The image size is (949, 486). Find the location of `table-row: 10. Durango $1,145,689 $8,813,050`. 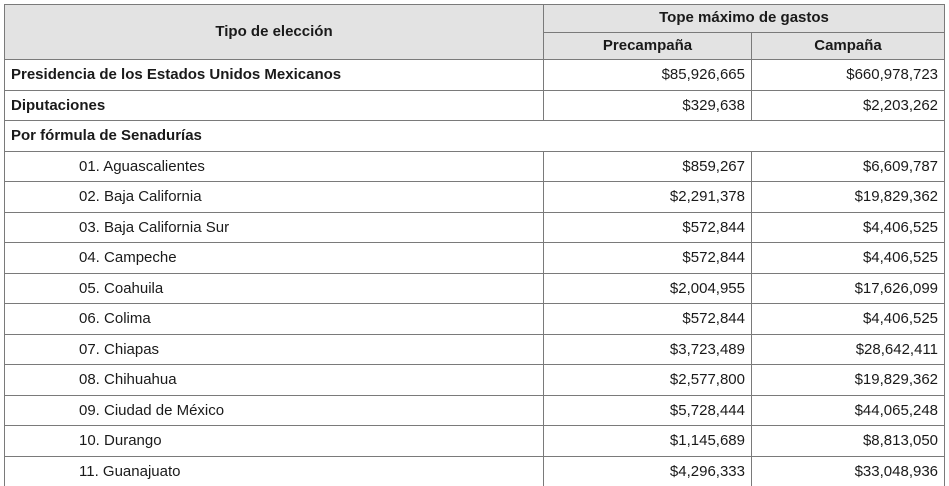

table-row: 10. Durango $1,145,689 $8,813,050 is located at coordinates (475, 441).